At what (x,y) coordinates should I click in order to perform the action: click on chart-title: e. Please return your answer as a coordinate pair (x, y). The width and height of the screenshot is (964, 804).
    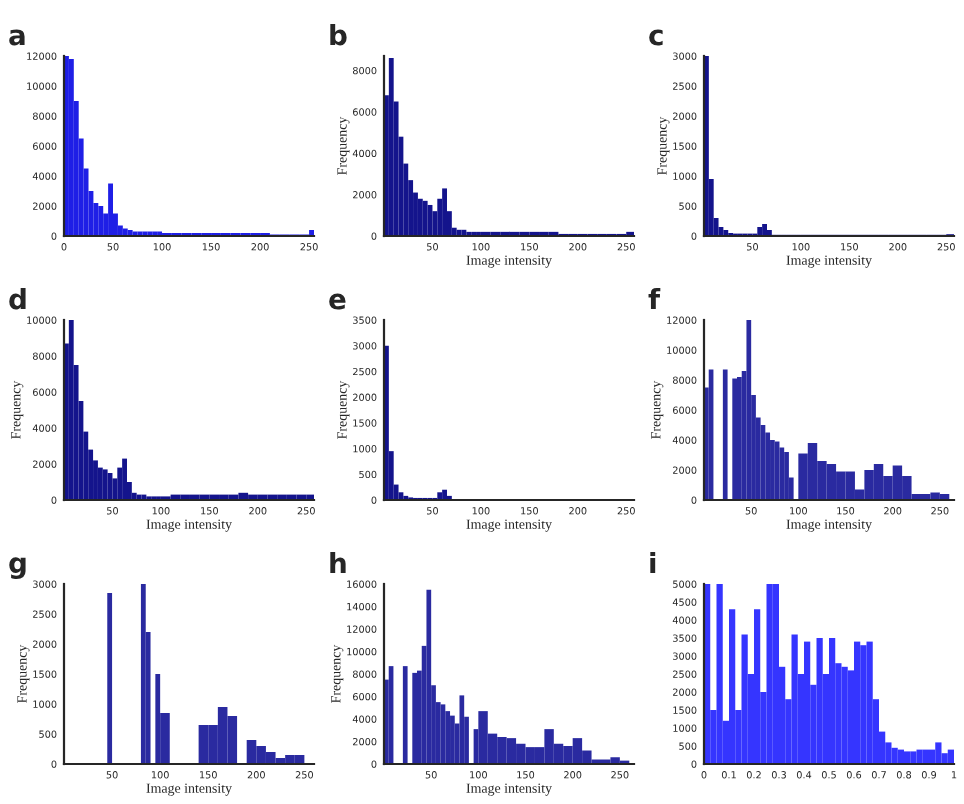
    Looking at the image, I should click on (337, 301).